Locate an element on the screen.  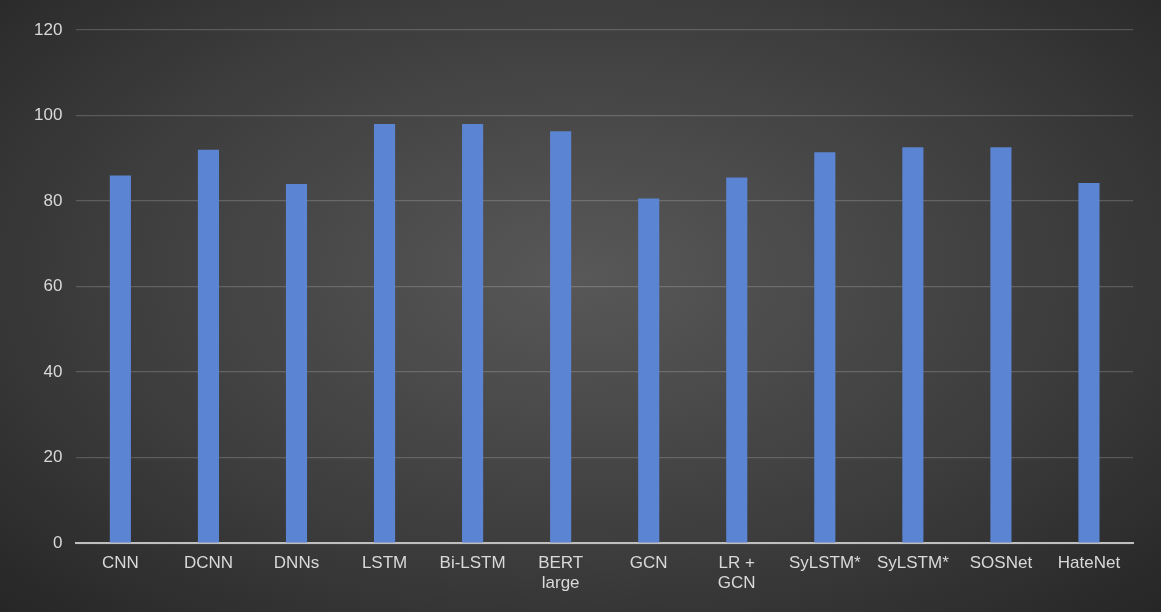
y-tick-label: 120 is located at coordinates (48, 29).